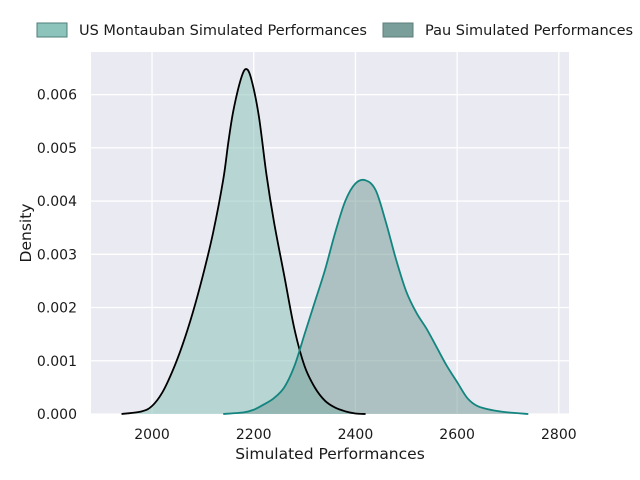  Describe the element at coordinates (57, 309) in the screenshot. I see `y-tick-label: 0.002` at that location.